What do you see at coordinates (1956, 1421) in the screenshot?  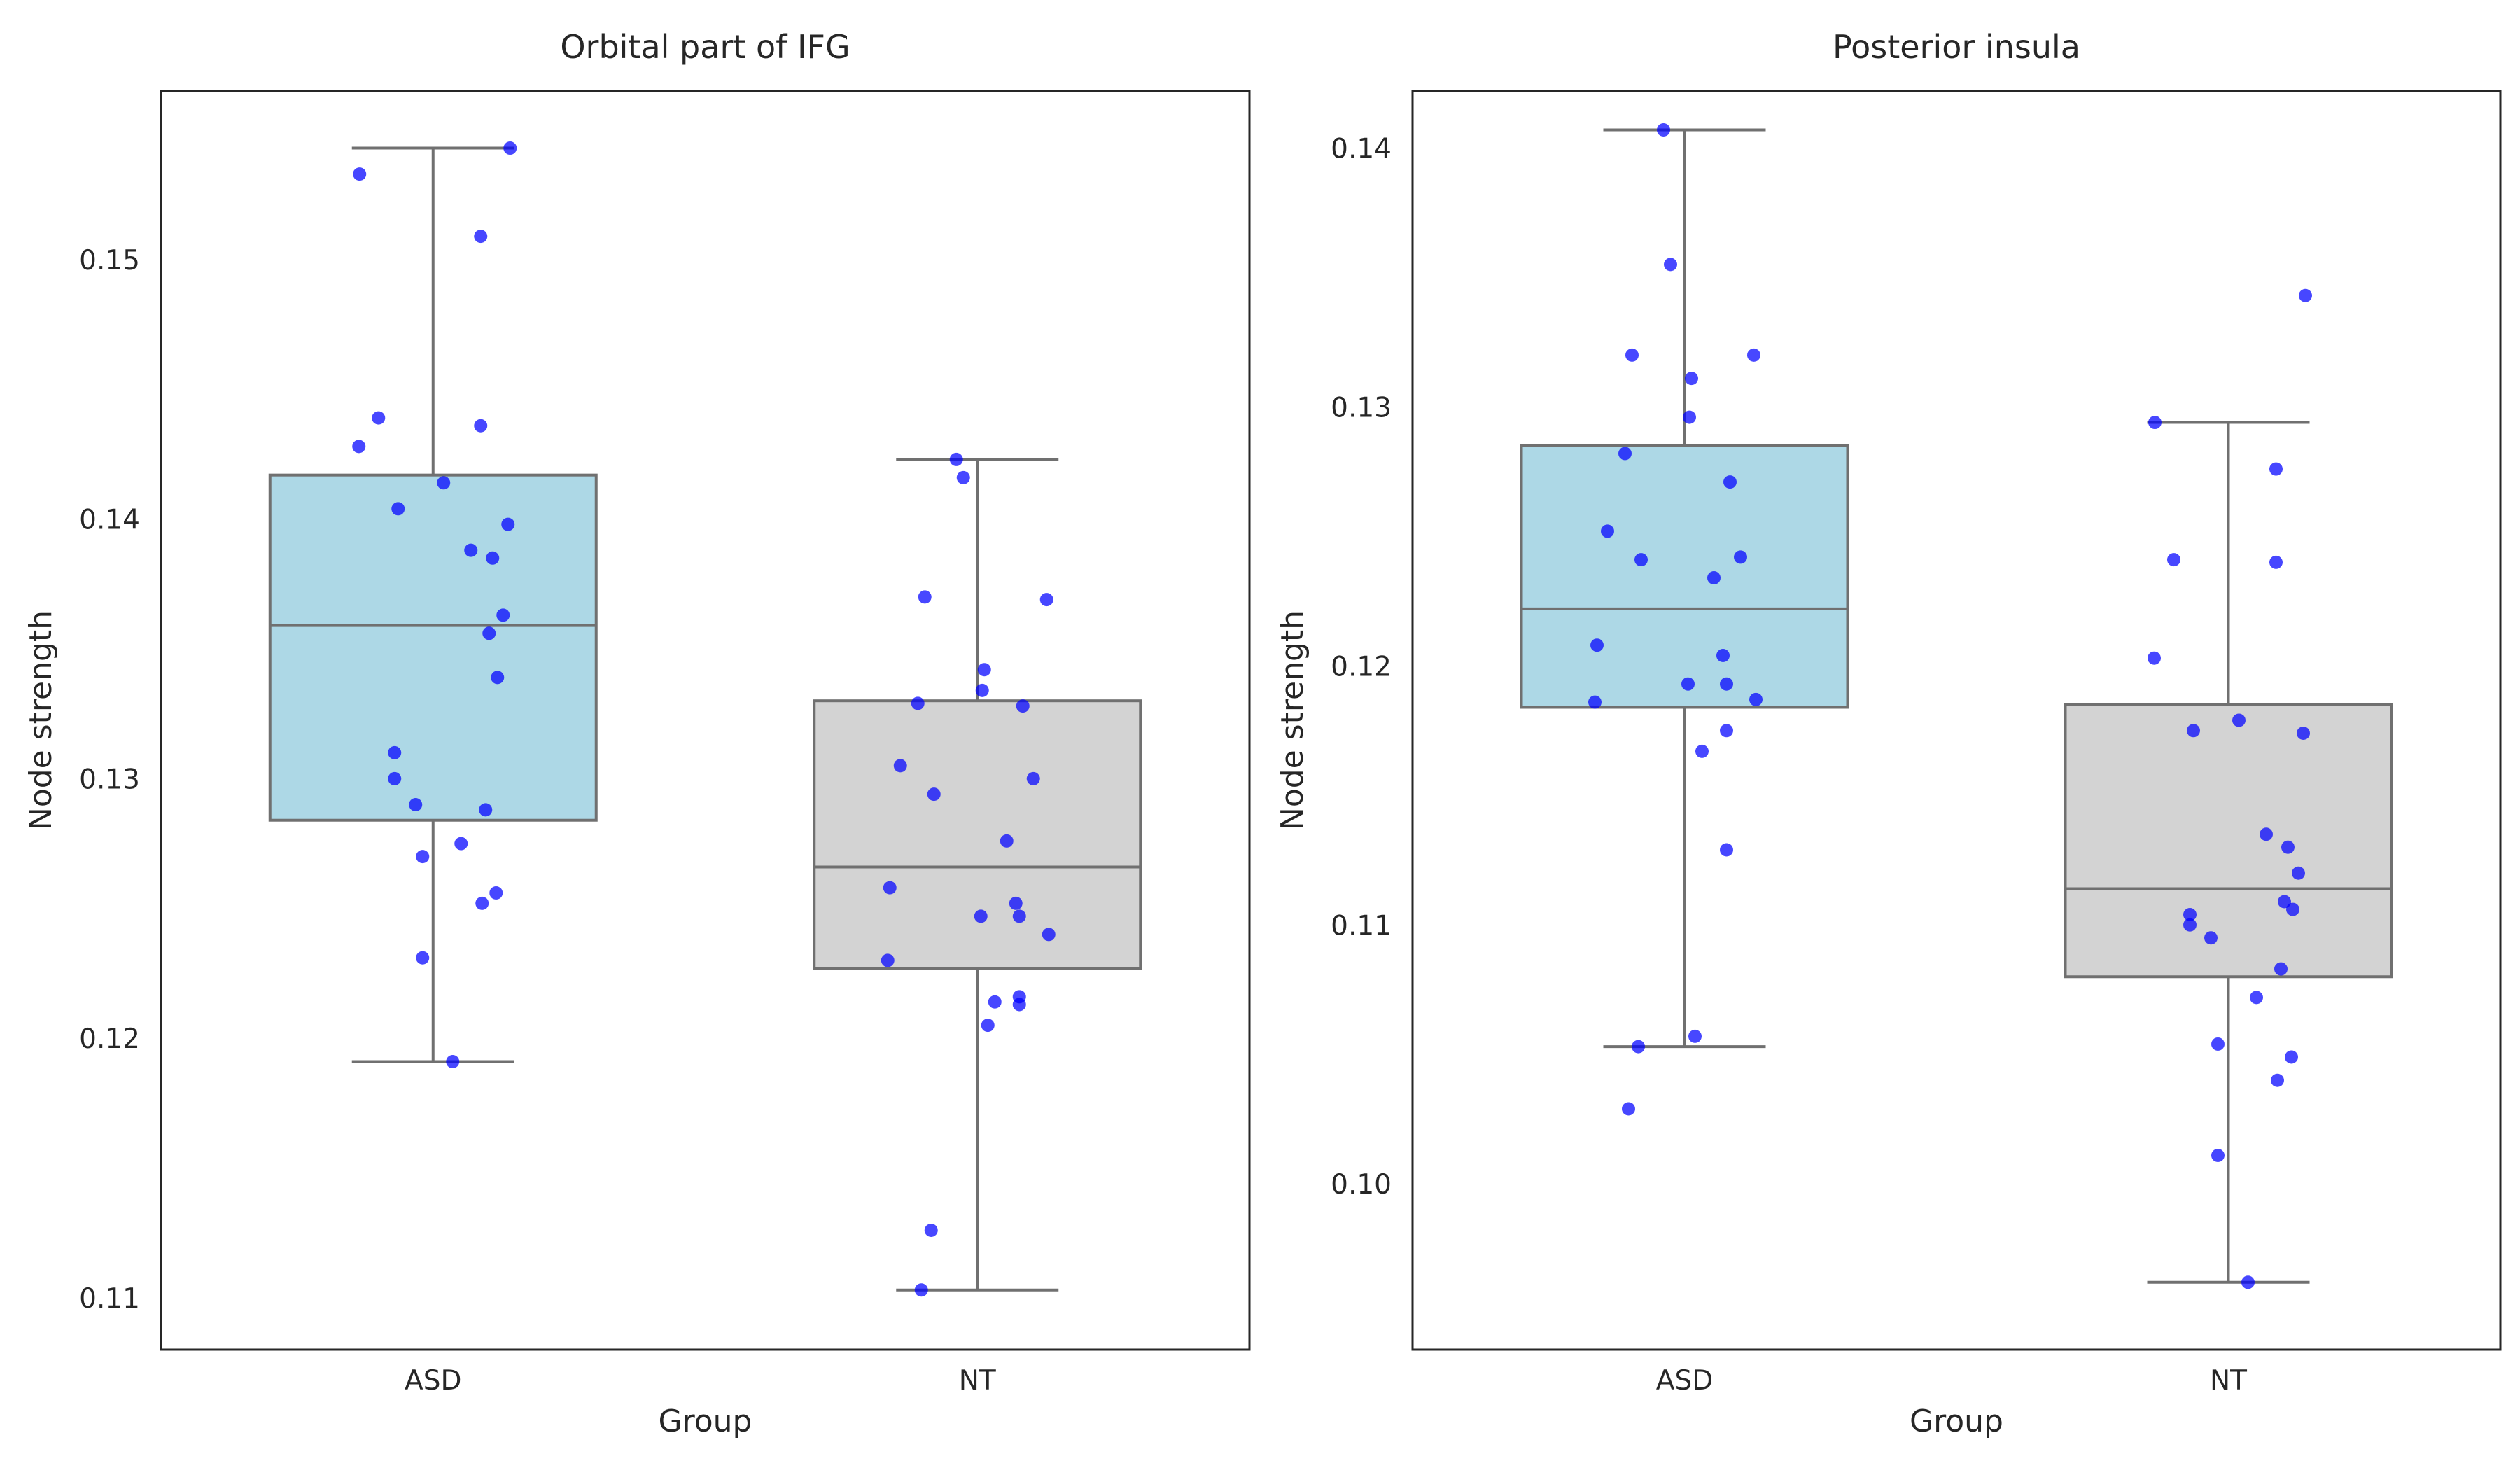 I see `x-axis-label: Group` at bounding box center [1956, 1421].